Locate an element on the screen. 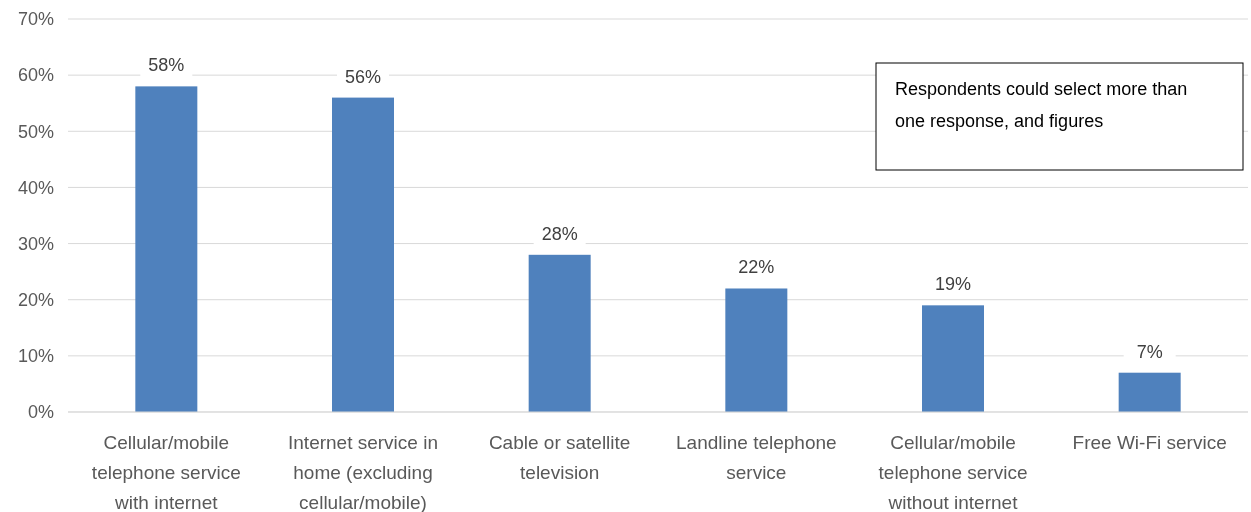 The image size is (1251, 512). y-tick-label: 60% is located at coordinates (35, 75).